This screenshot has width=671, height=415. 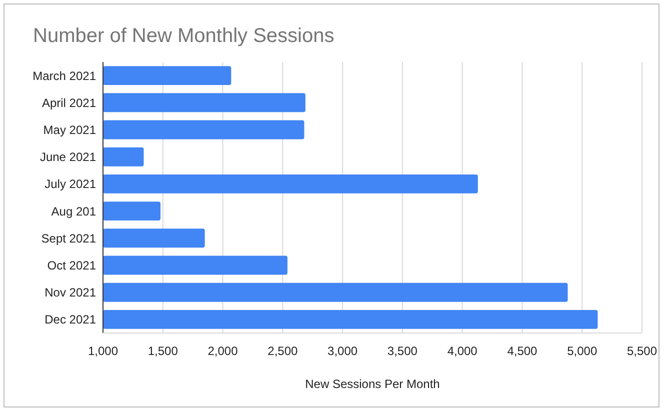 I want to click on y-tick-label: Oct 2021, so click(x=71, y=265).